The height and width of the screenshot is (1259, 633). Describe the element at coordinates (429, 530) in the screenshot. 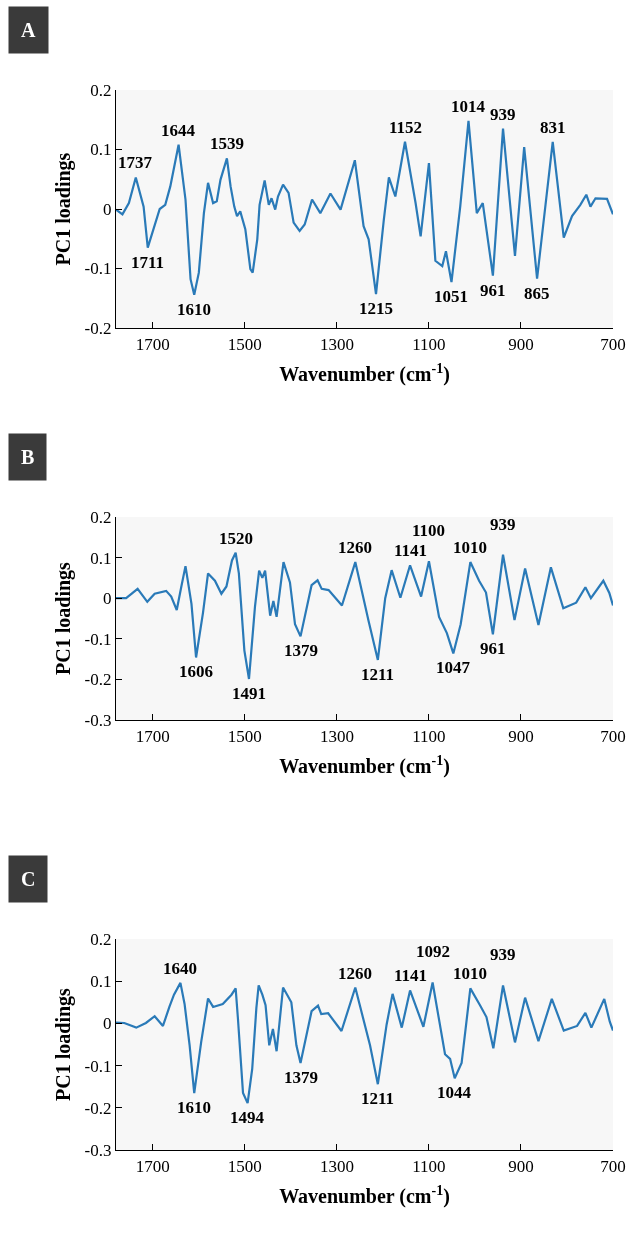

I see `annotation: 1100` at that location.